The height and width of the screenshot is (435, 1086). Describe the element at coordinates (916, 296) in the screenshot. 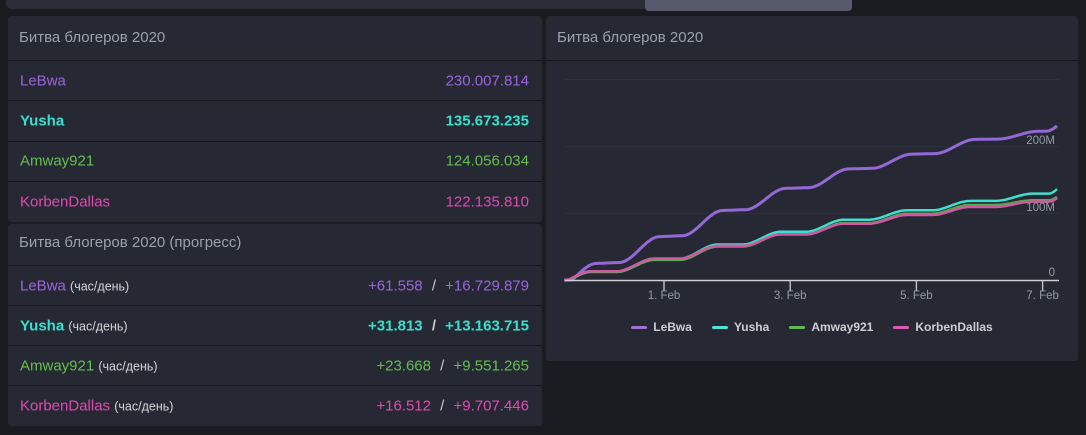

I see `svg-text: 5. Feb` at that location.